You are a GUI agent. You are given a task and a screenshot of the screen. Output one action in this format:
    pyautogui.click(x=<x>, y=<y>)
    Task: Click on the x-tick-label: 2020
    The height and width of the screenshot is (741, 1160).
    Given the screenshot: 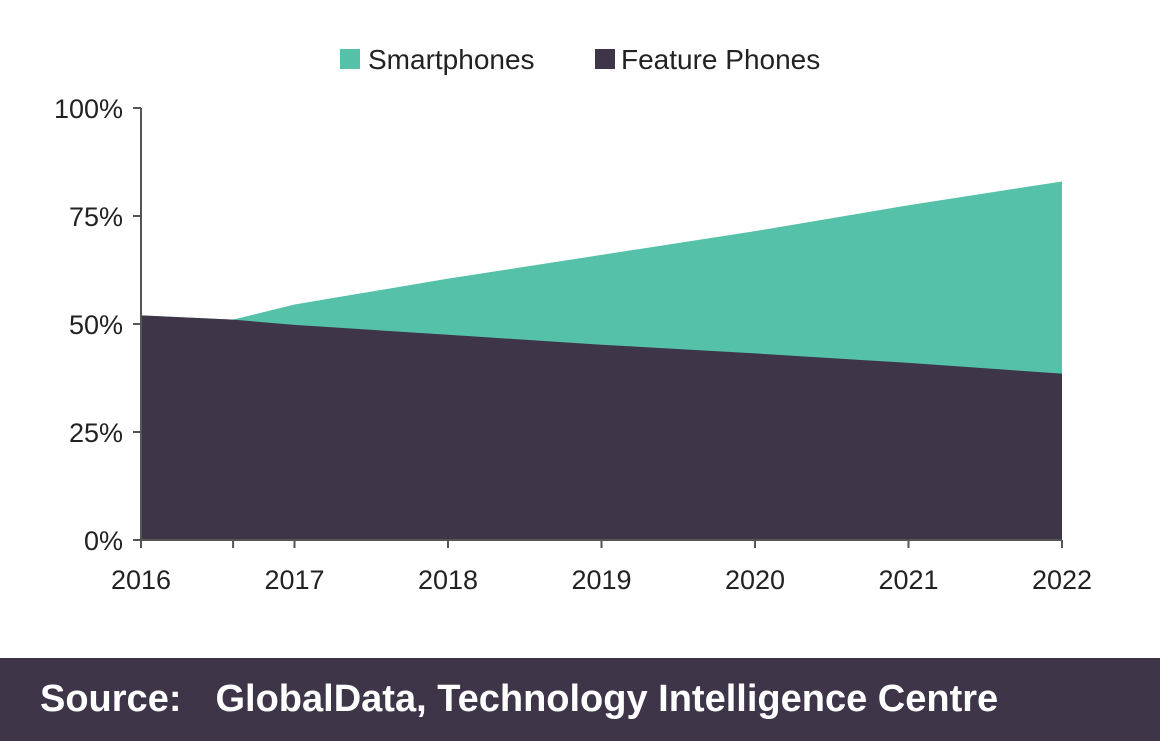 What is the action you would take?
    pyautogui.click(x=755, y=580)
    